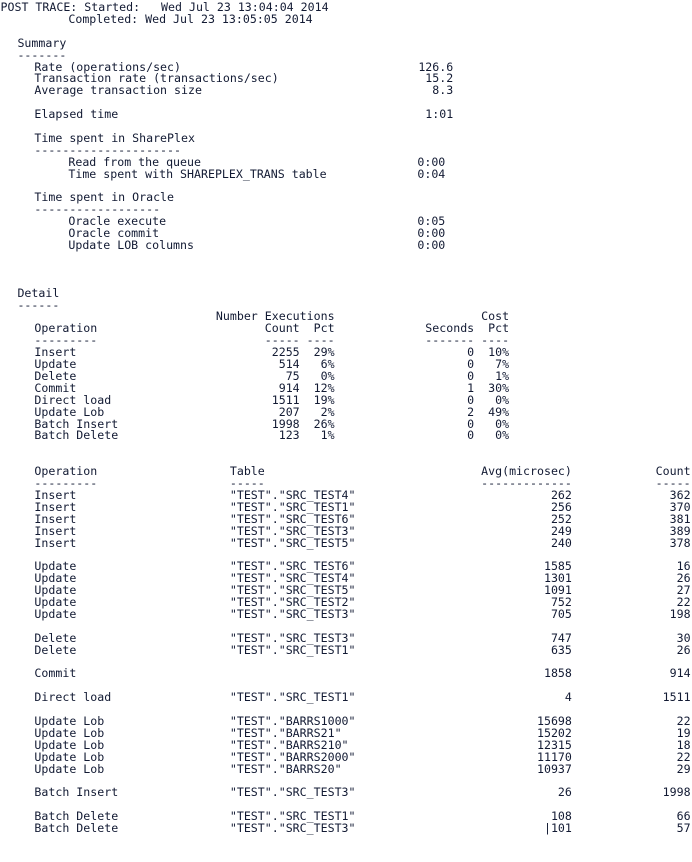 The image size is (692, 862). What do you see at coordinates (272, 423) in the screenshot?
I see `operations-table-row: Batch Insert 1998 26% 0 0%` at bounding box center [272, 423].